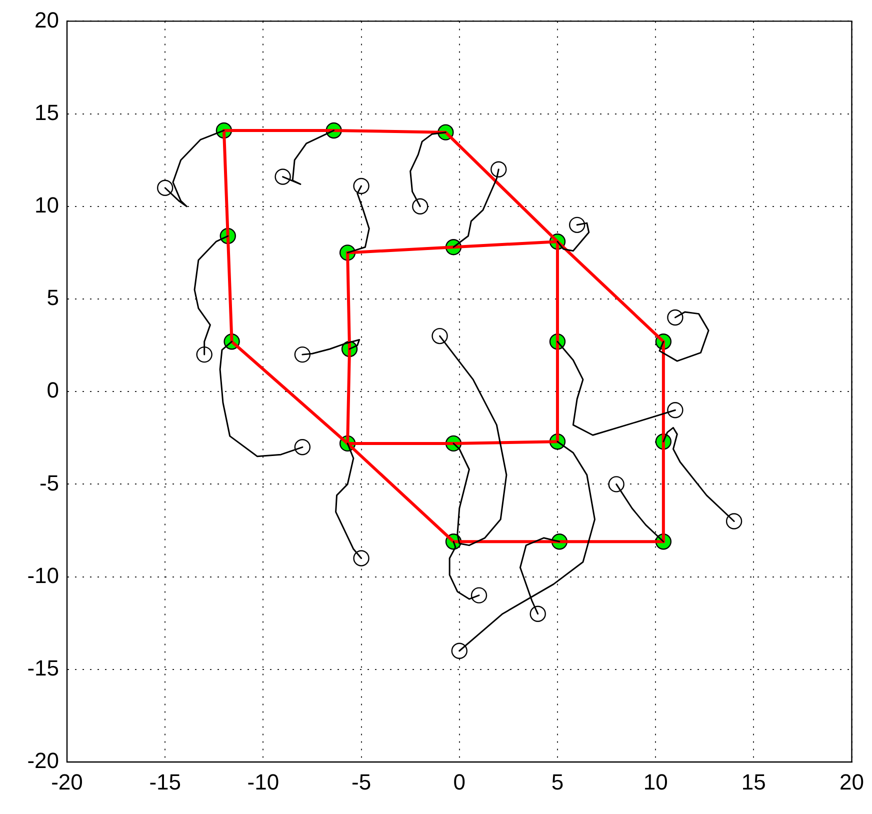  Describe the element at coordinates (52, 297) in the screenshot. I see `y-tick-label: 5` at that location.